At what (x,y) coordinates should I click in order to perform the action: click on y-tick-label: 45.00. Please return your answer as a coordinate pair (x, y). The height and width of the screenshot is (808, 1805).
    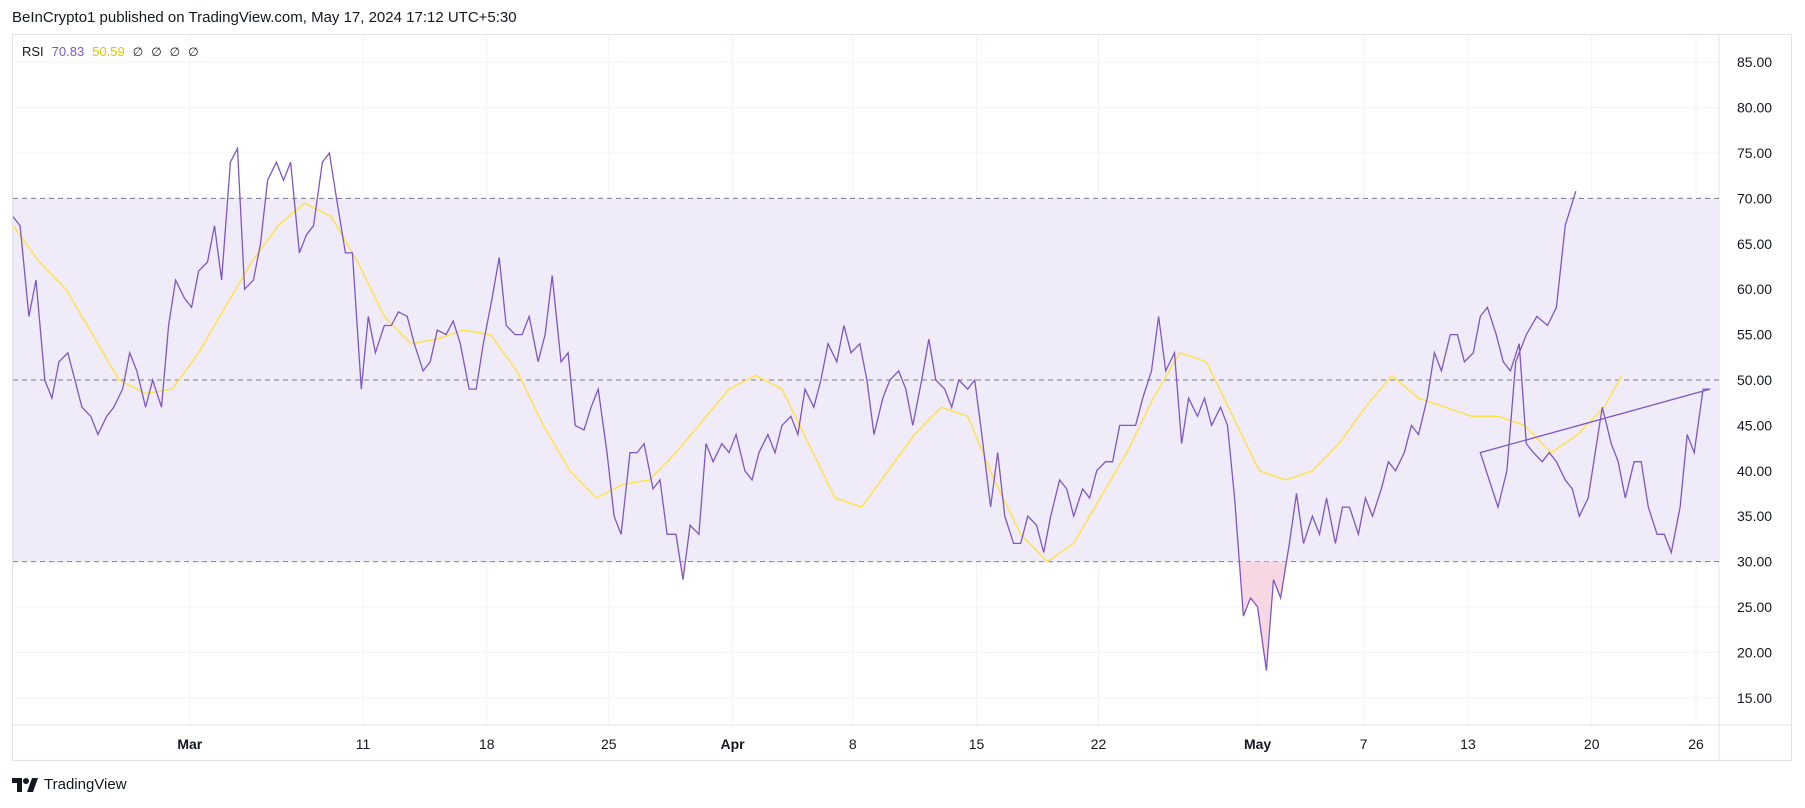
    Looking at the image, I should click on (1754, 425).